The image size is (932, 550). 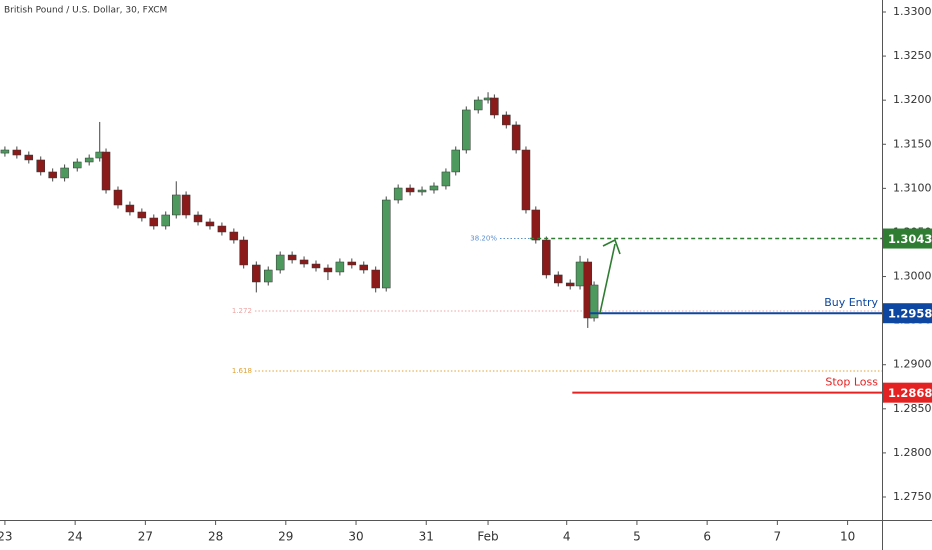 What do you see at coordinates (637, 537) in the screenshot?
I see `x-tick-label: 5` at bounding box center [637, 537].